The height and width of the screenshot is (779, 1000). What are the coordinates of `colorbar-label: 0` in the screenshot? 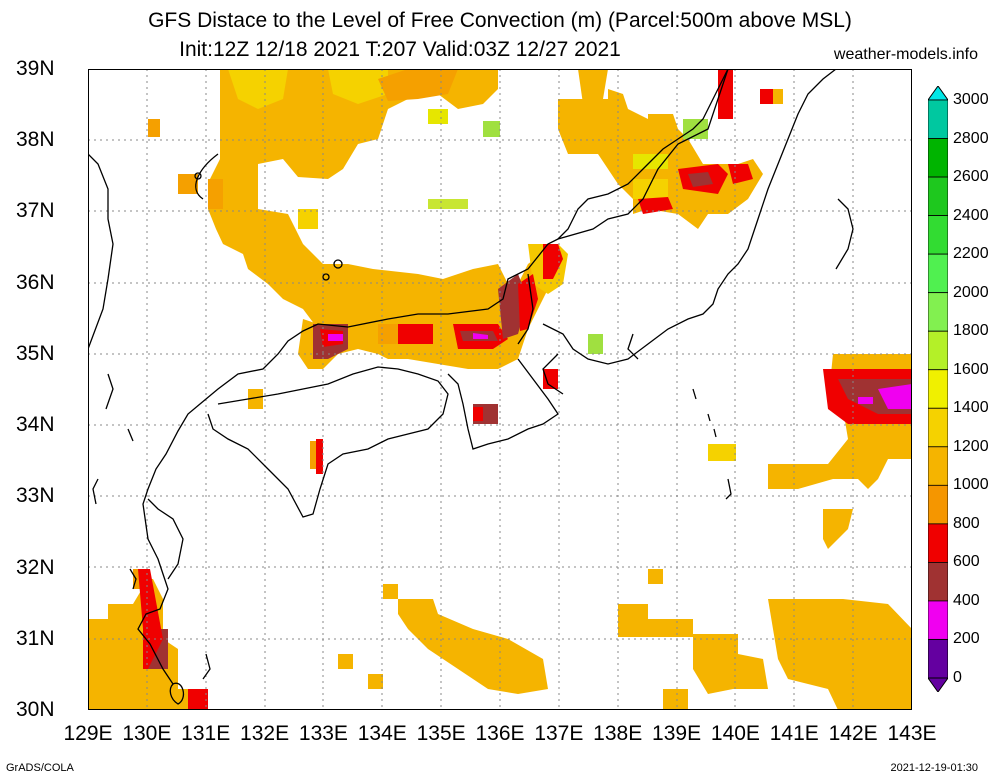 It's located at (957, 677).